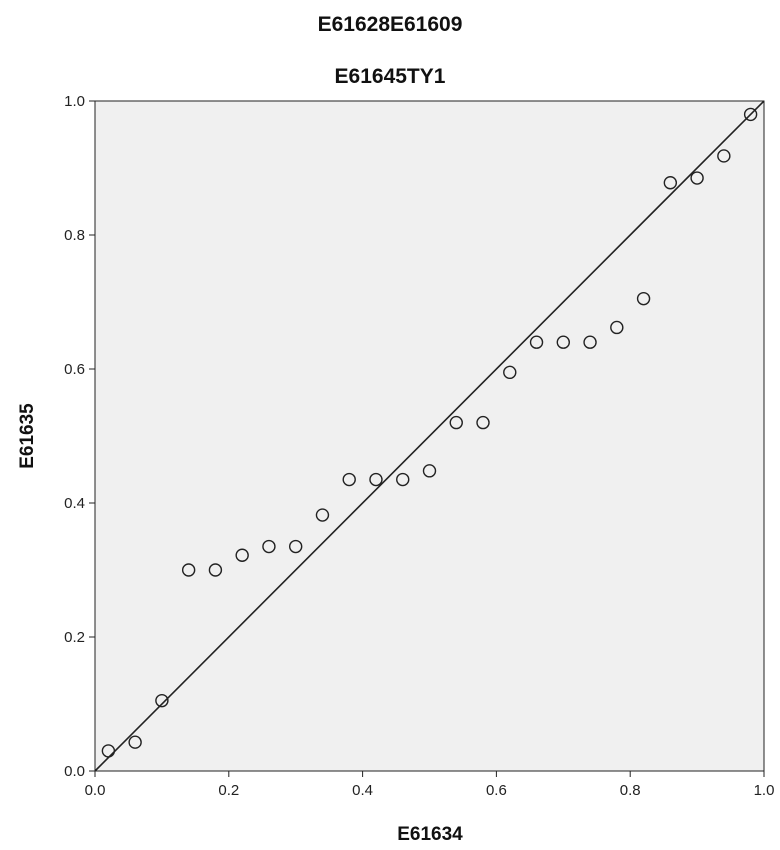 This screenshot has width=780, height=850. What do you see at coordinates (390, 76) in the screenshot?
I see `chart-subtitle: E61645TY1` at bounding box center [390, 76].